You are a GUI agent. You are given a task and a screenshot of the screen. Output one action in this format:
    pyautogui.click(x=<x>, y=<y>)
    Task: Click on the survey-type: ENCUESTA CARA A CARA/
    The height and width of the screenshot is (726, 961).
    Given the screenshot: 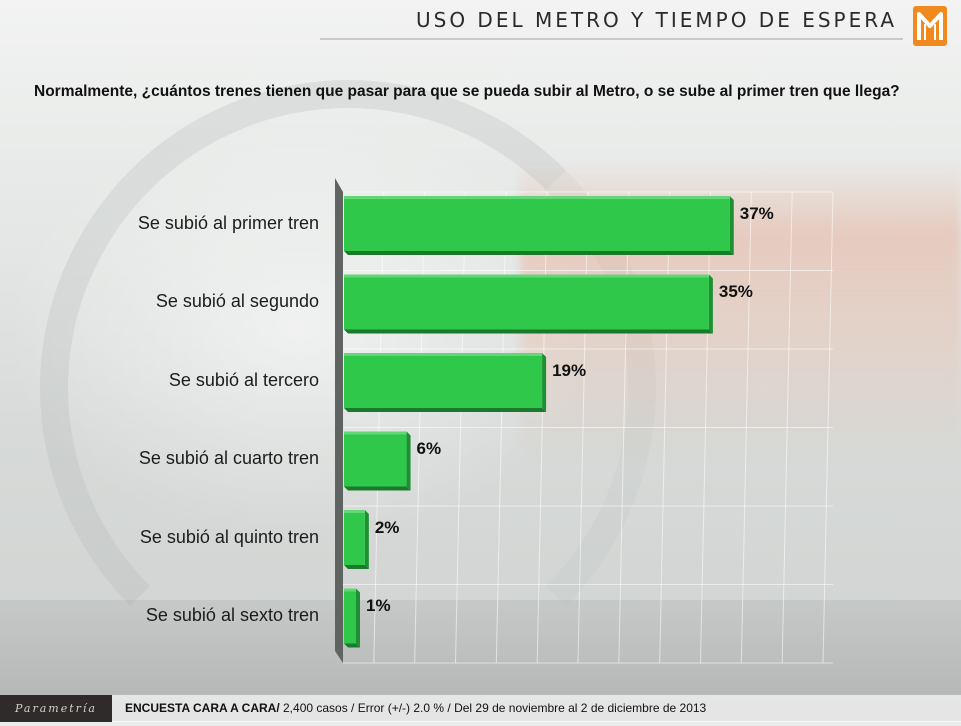 What is the action you would take?
    pyautogui.click(x=202, y=708)
    